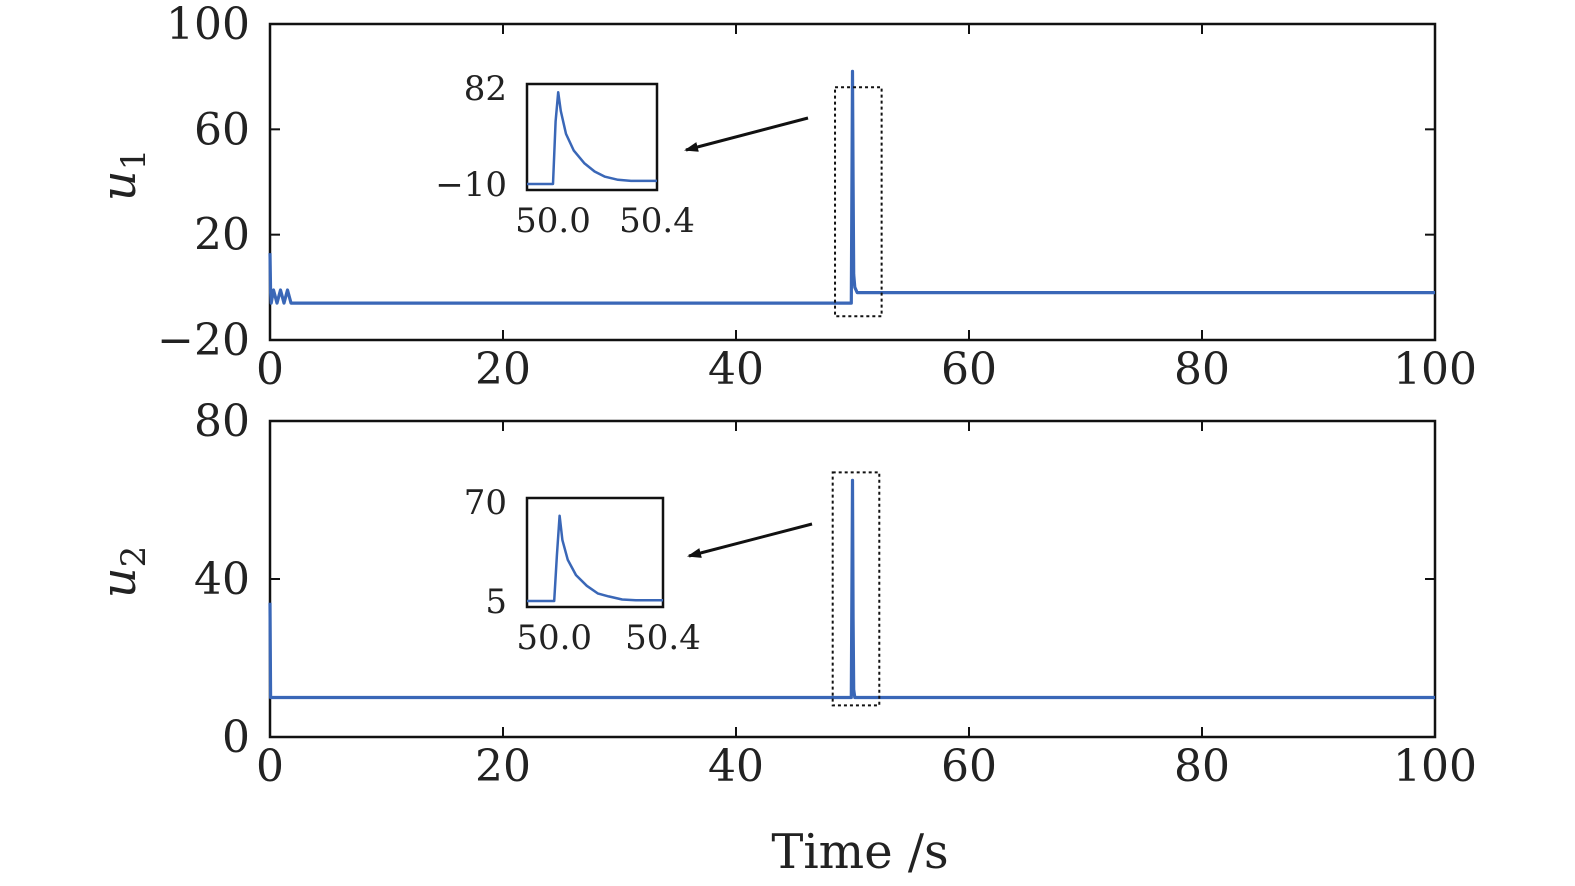 The height and width of the screenshot is (886, 1575). Describe the element at coordinates (222, 129) in the screenshot. I see `y-tick-label: 60` at that location.